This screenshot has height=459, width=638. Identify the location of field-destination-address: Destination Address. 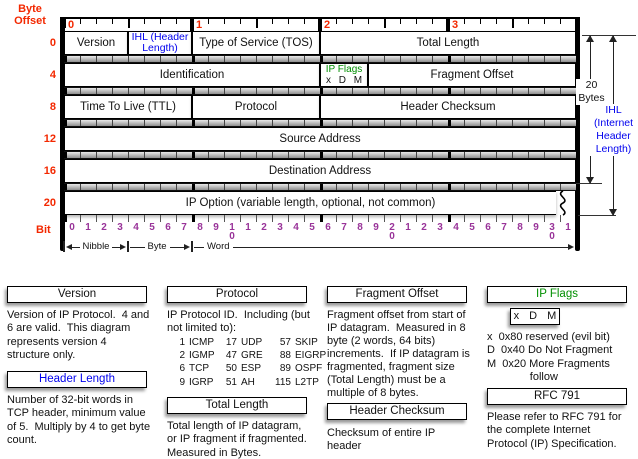
(320, 171).